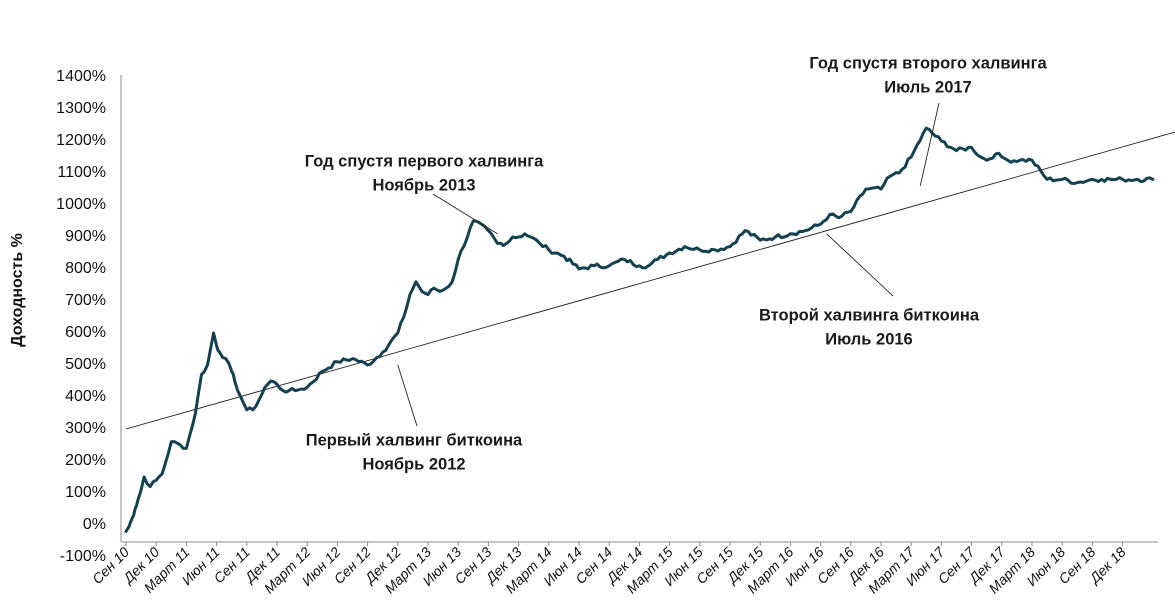 This screenshot has height=616, width=1175. What do you see at coordinates (85, 492) in the screenshot?
I see `y-tick-label: 100%` at bounding box center [85, 492].